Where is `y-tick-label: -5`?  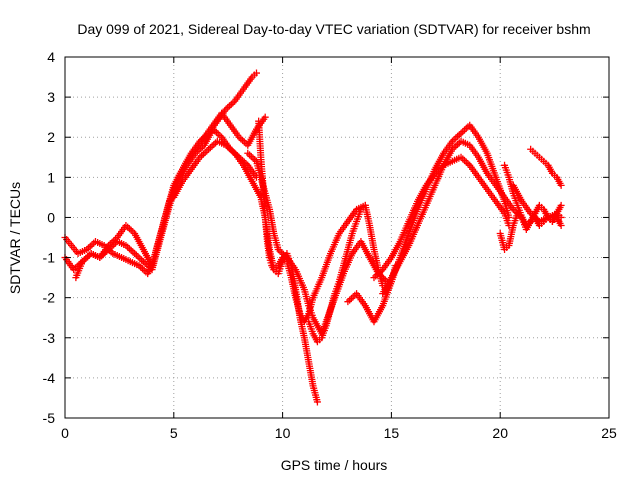
y-tick-label: -5 is located at coordinates (49, 418).